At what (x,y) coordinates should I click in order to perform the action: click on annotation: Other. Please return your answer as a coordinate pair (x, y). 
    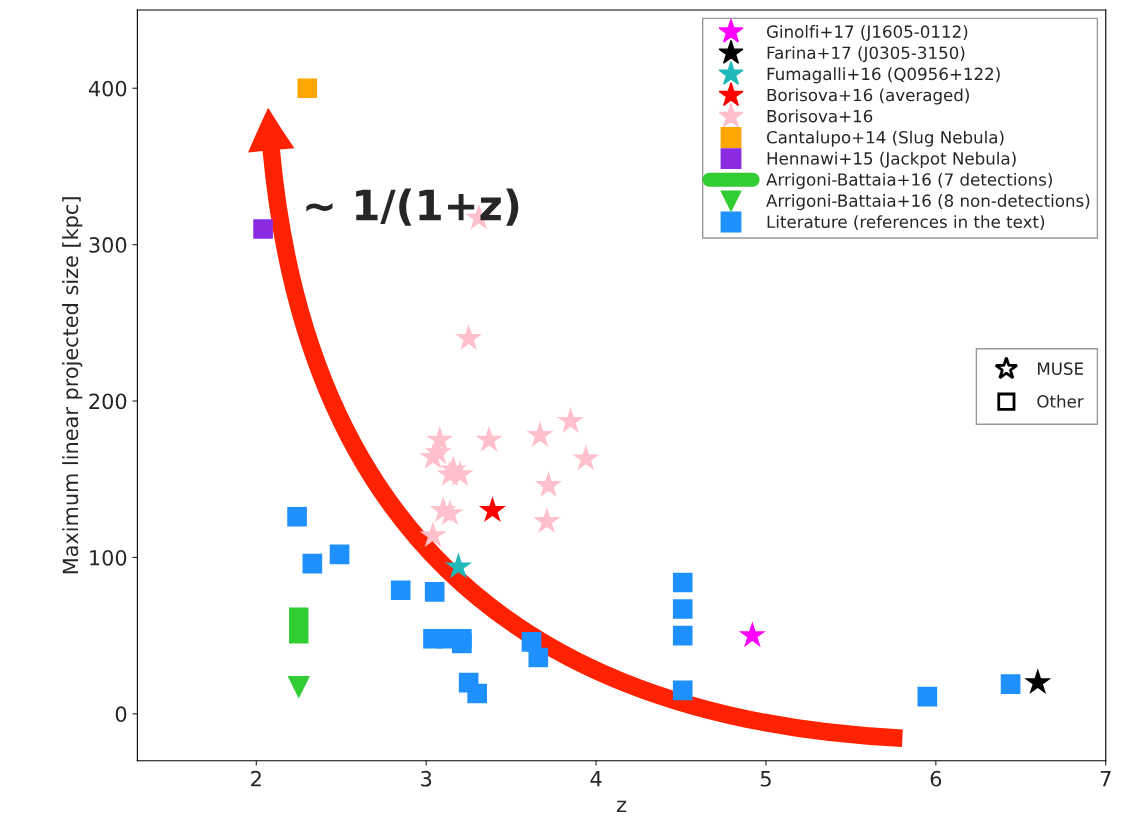
    Looking at the image, I should click on (1060, 401).